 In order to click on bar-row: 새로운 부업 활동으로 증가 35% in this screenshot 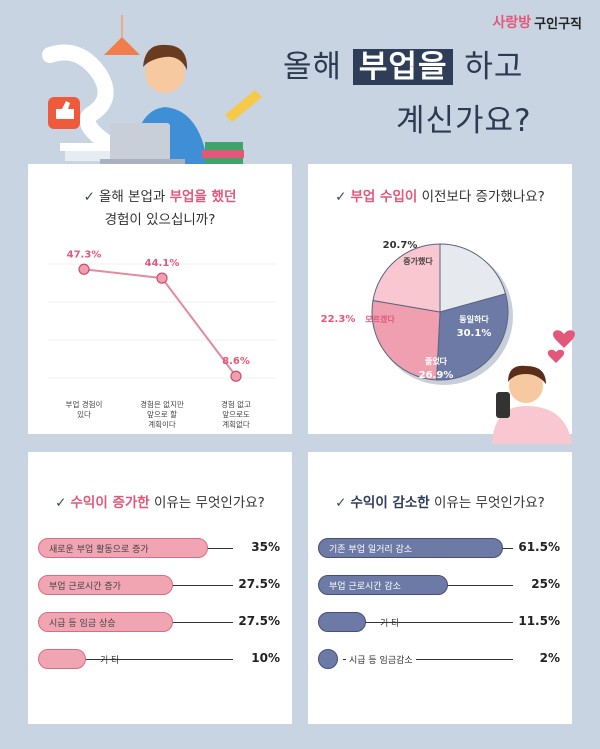, I will do `click(160, 548)`.